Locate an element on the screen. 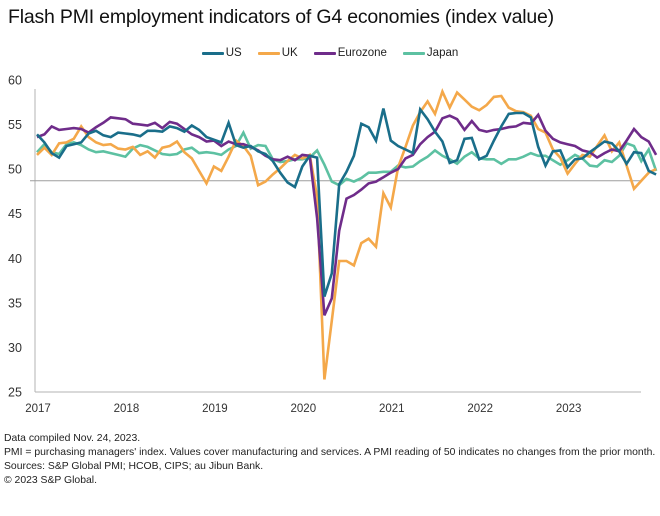  legend-label-uk: UK is located at coordinates (289, 53).